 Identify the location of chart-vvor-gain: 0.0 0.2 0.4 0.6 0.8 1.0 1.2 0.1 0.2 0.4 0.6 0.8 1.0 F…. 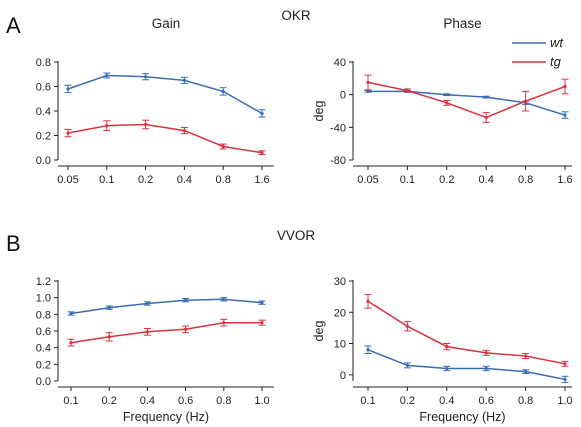
(155, 350).